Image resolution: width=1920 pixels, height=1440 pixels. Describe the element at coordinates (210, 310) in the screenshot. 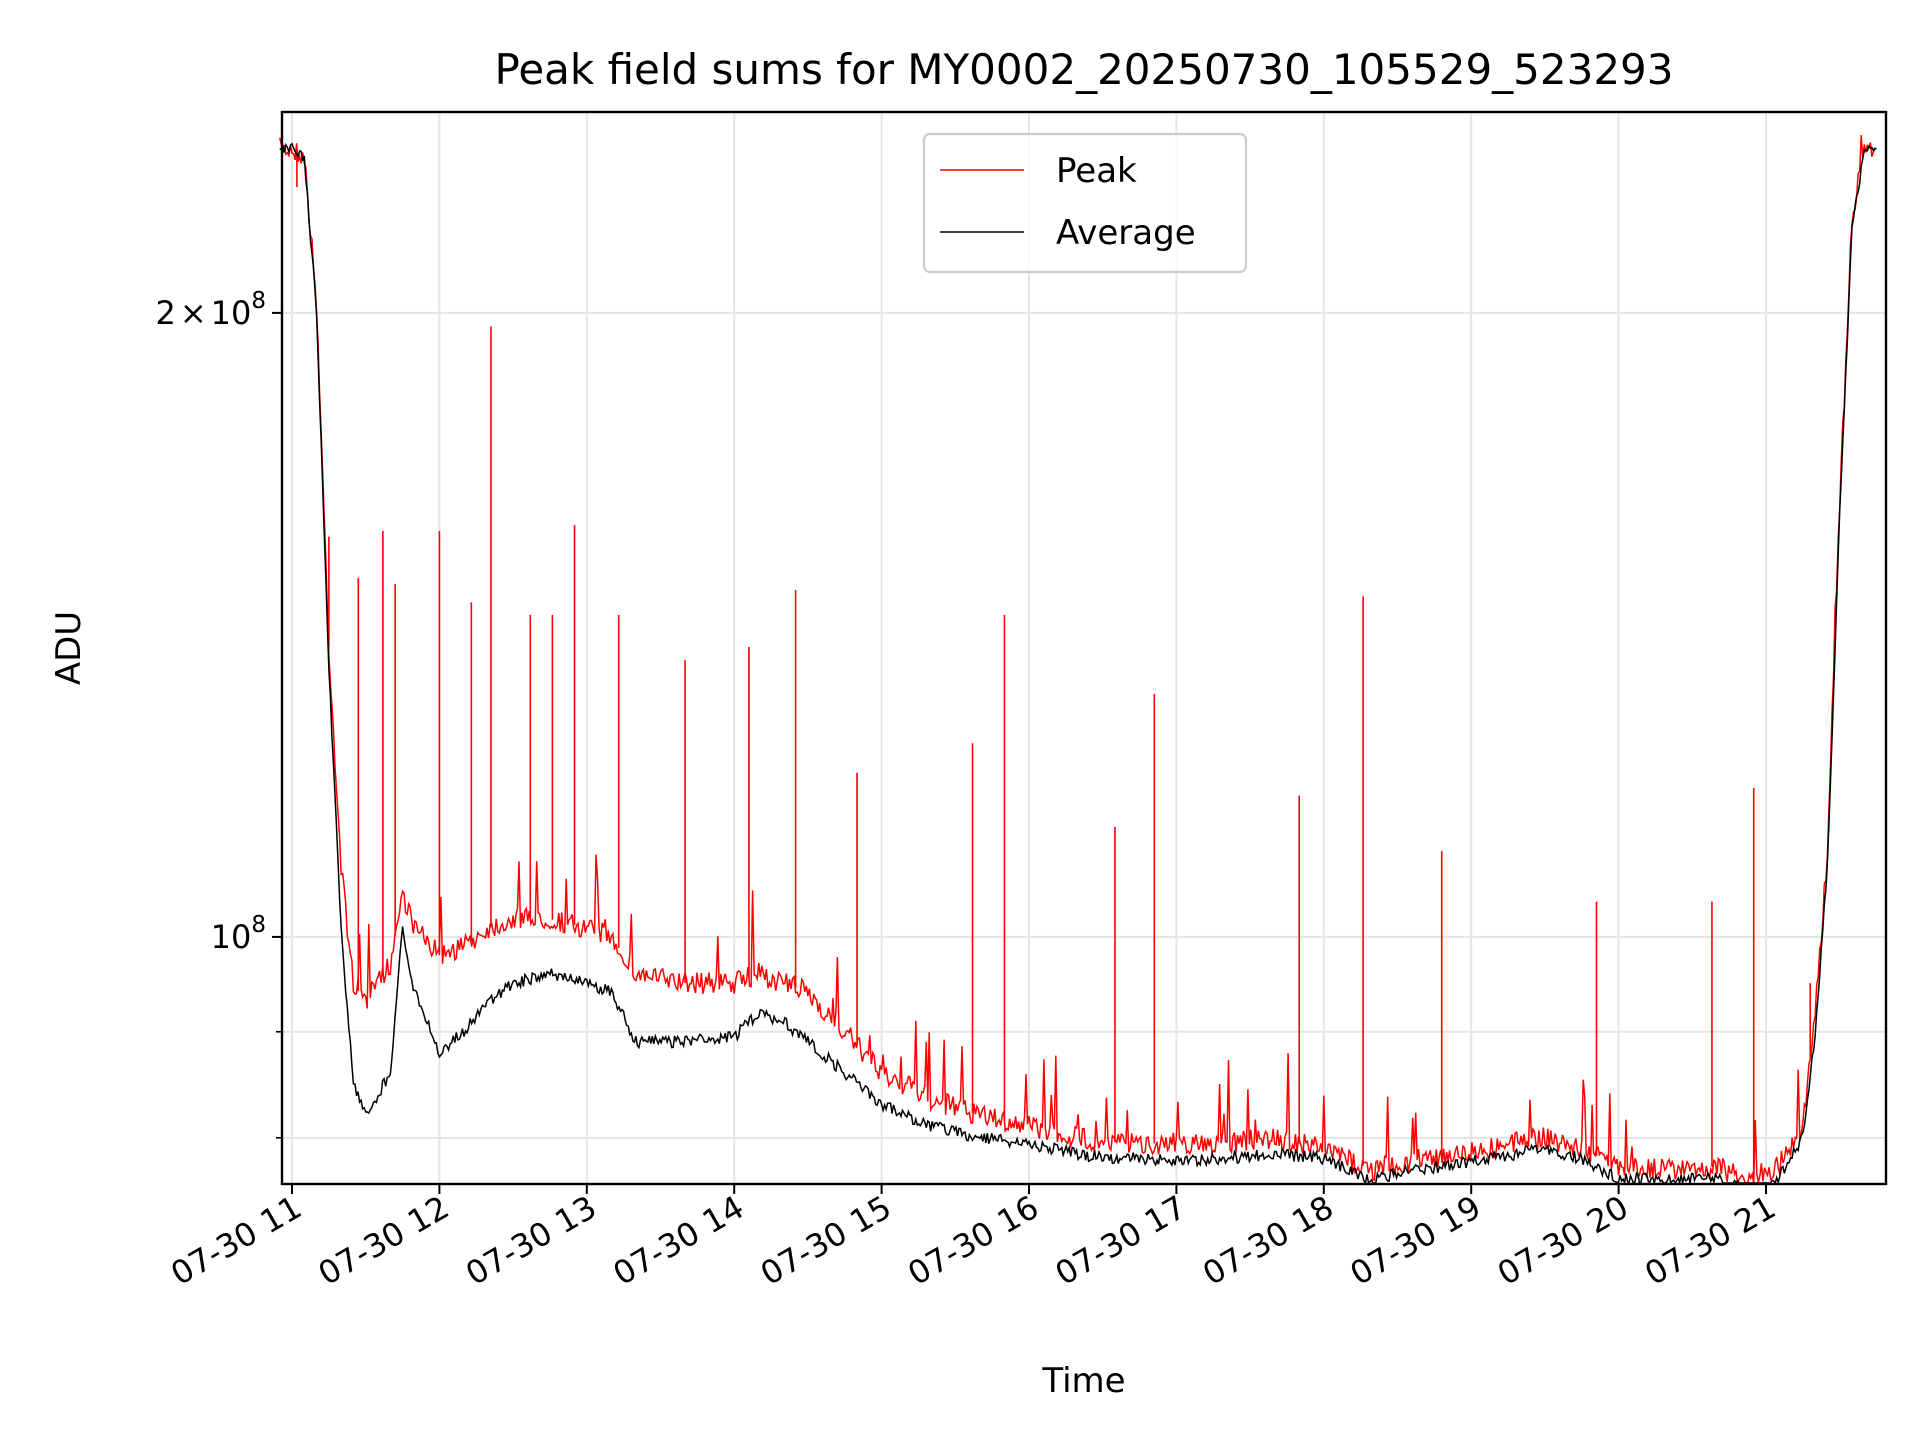

I see `y-tick-label: 2 × 10⁸` at that location.